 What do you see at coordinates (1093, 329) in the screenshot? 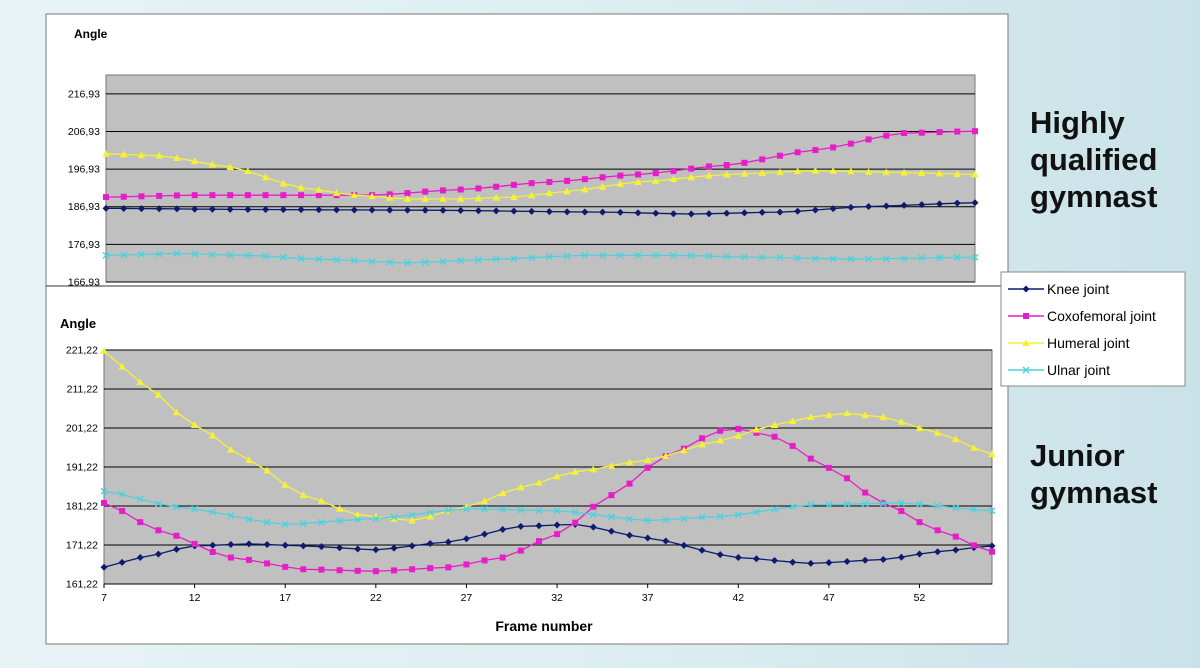
I see `legend-box` at bounding box center [1093, 329].